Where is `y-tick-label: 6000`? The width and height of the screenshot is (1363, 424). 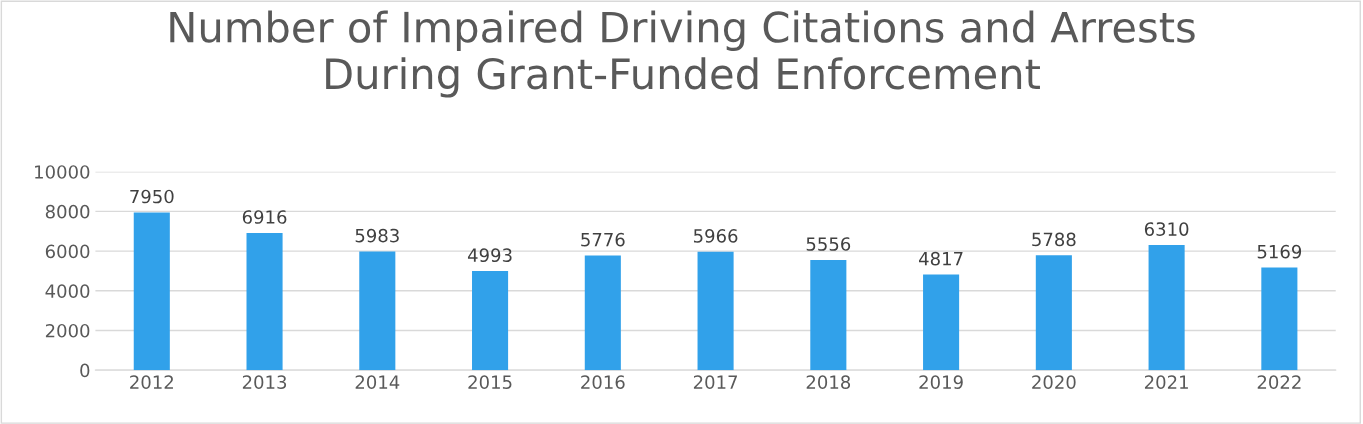
y-tick-label: 6000 is located at coordinates (67, 251).